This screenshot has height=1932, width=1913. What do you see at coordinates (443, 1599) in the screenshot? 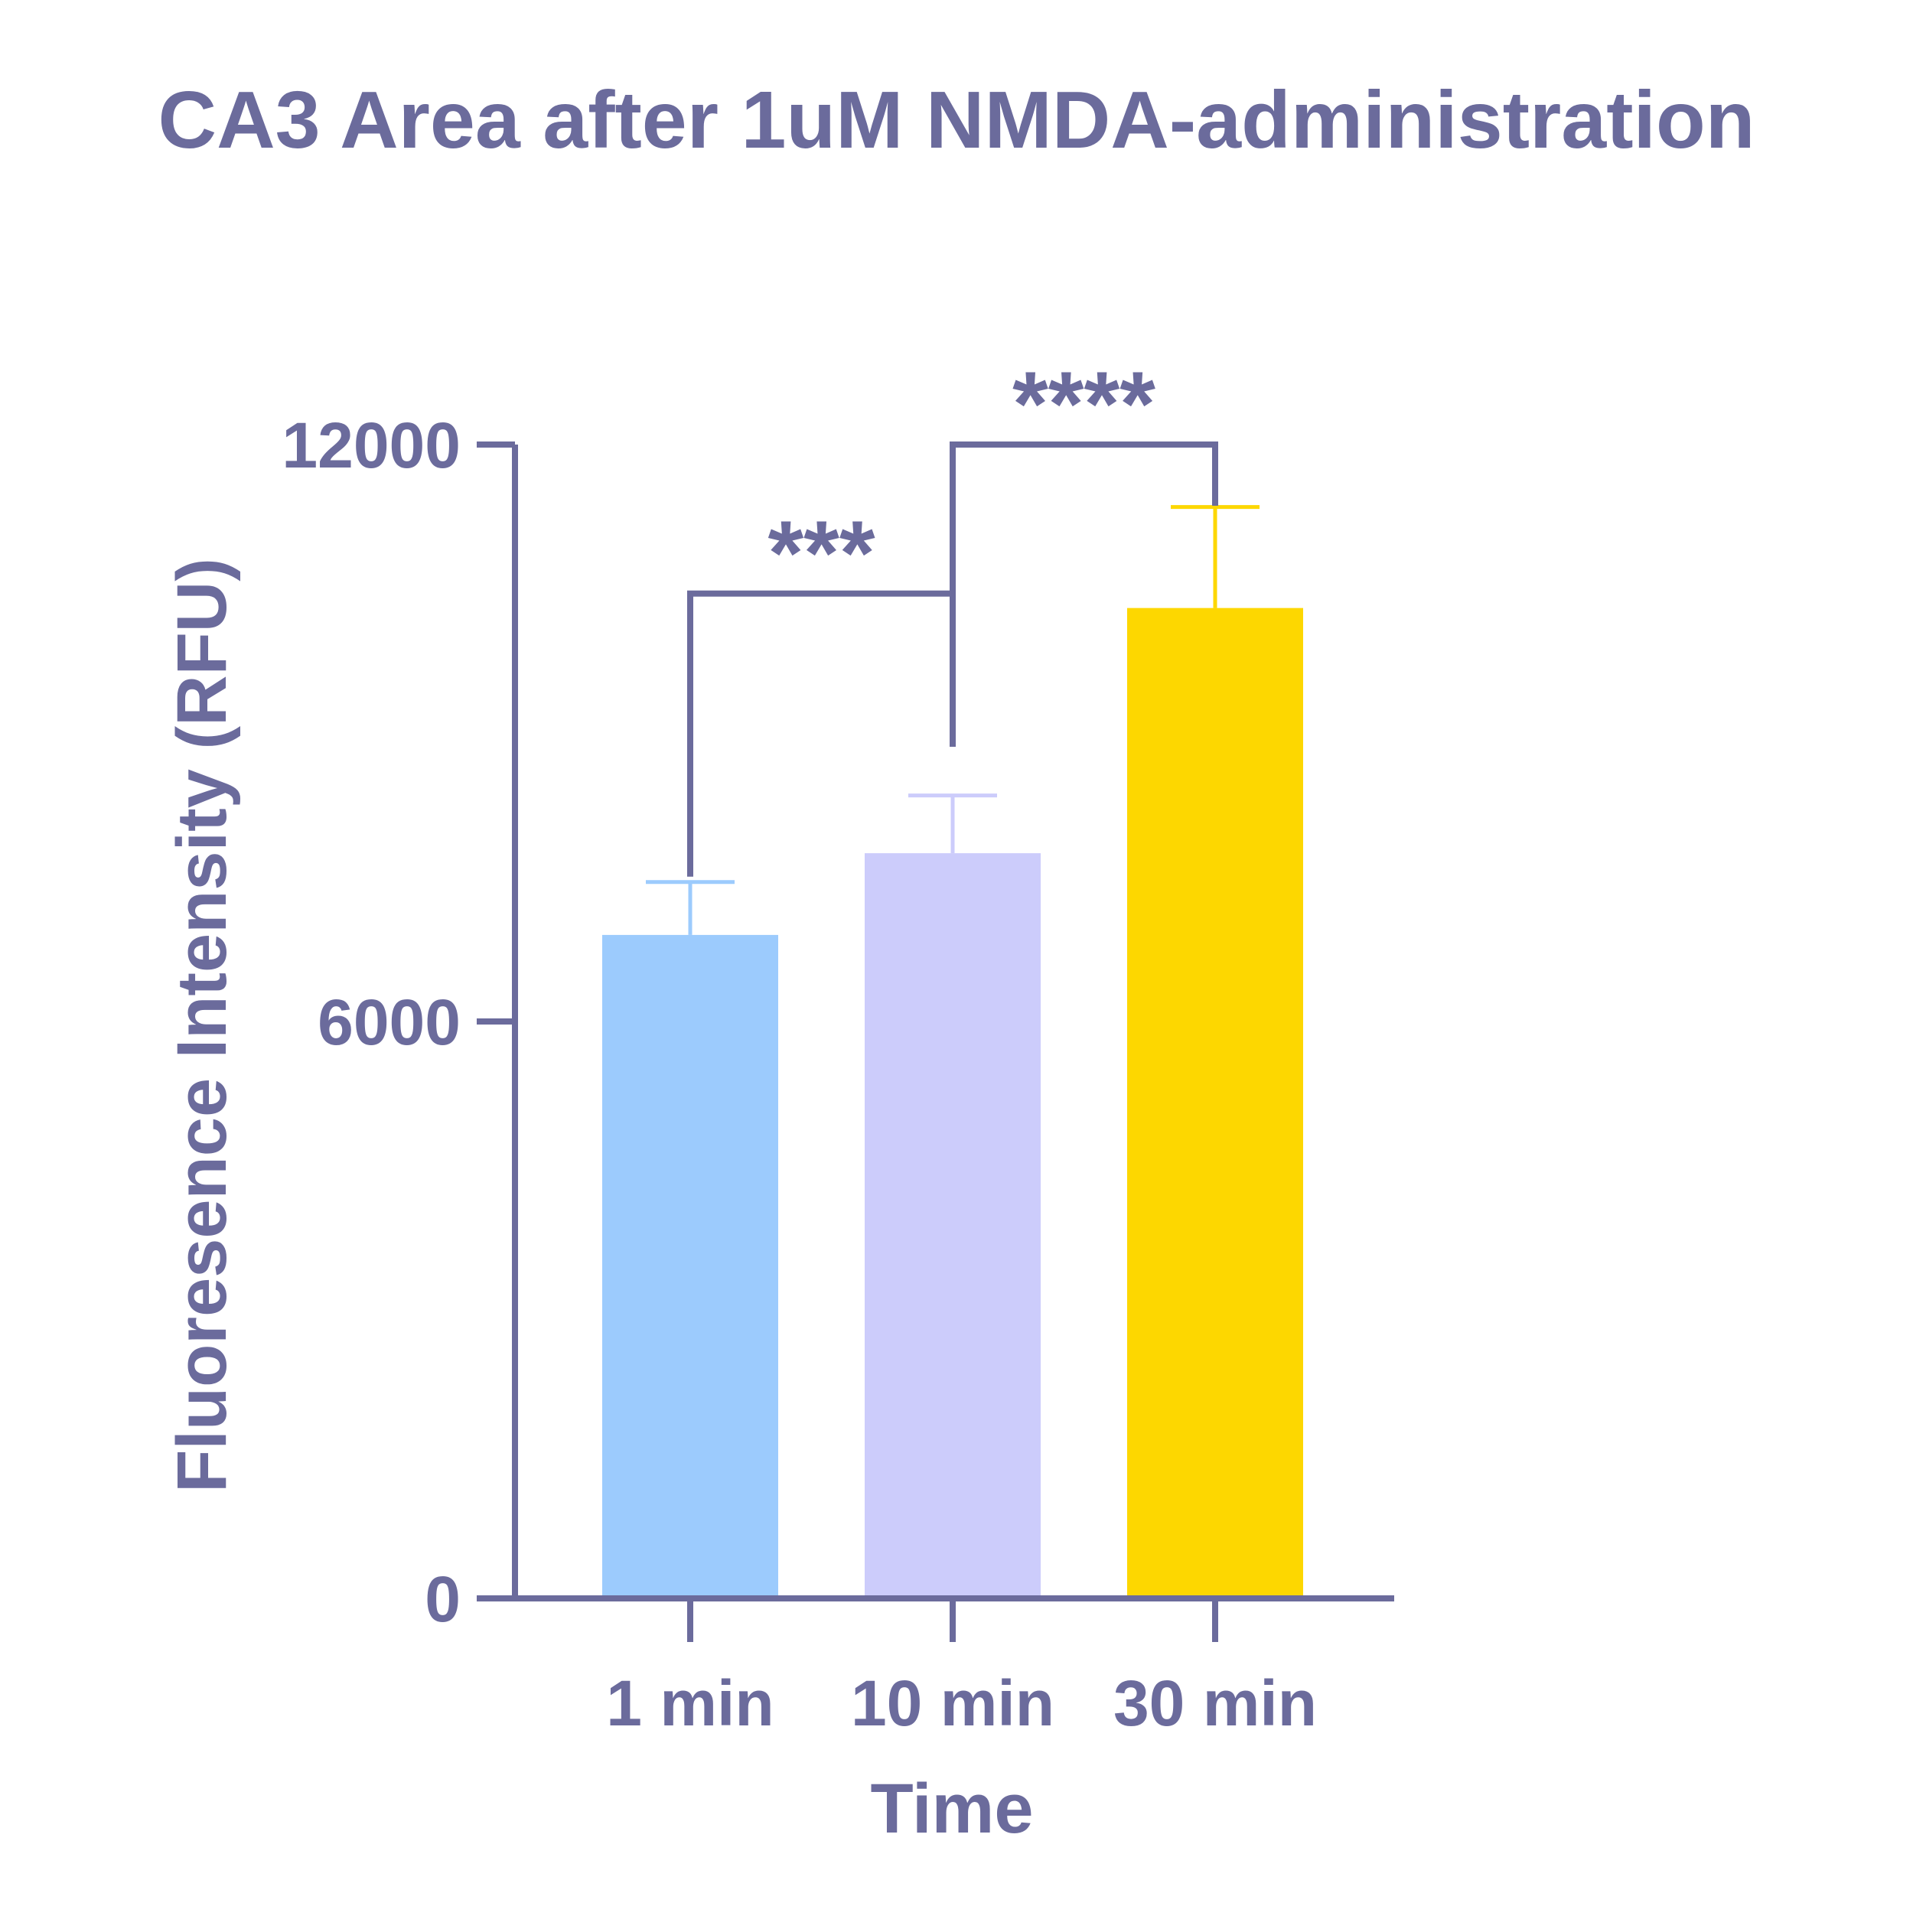
I see `y-tick-label-0: 0` at bounding box center [443, 1599].